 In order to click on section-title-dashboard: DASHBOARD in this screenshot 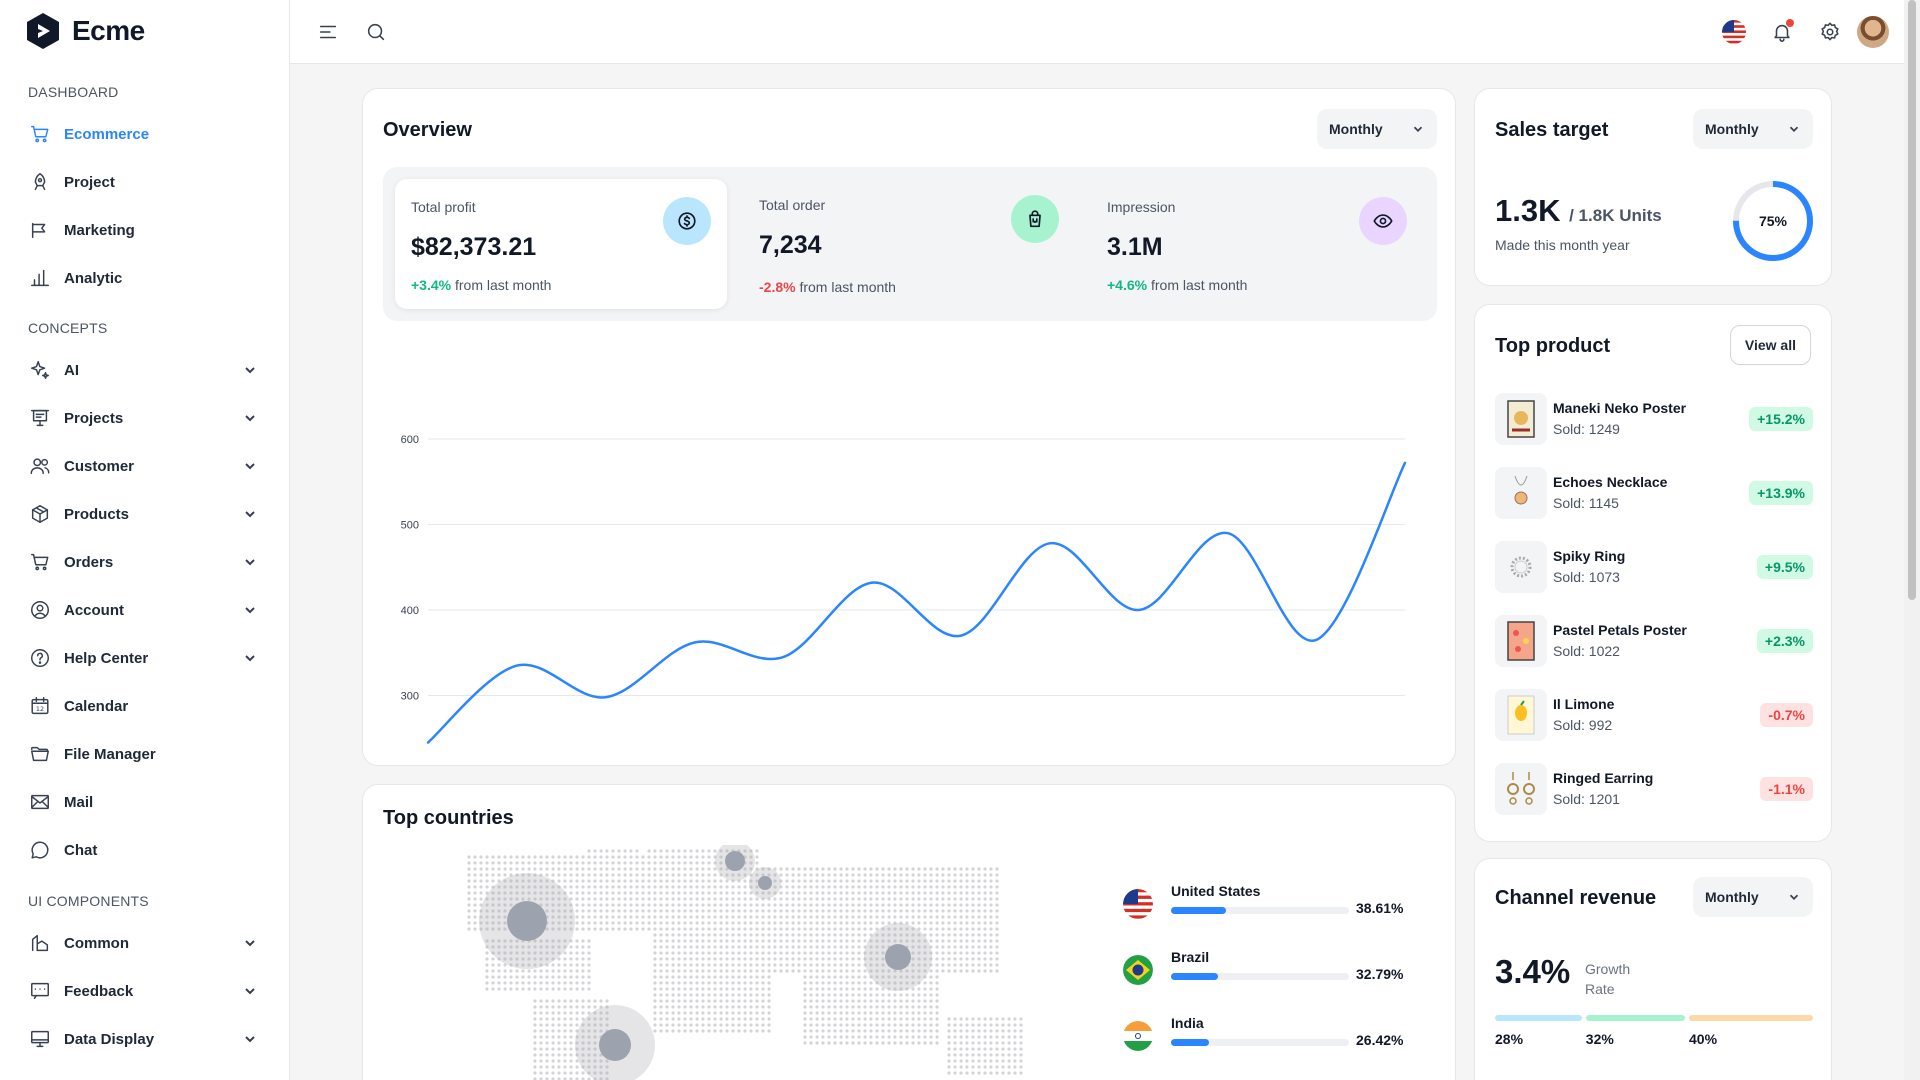, I will do `click(73, 92)`.